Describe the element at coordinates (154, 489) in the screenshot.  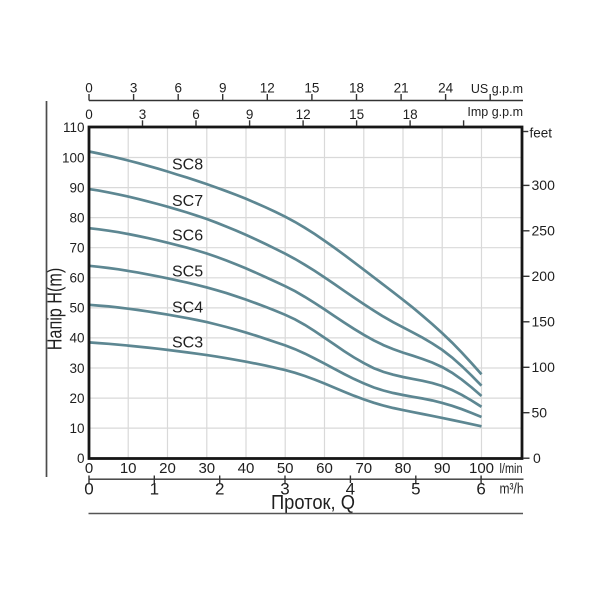
I see `svg-text: 1` at that location.